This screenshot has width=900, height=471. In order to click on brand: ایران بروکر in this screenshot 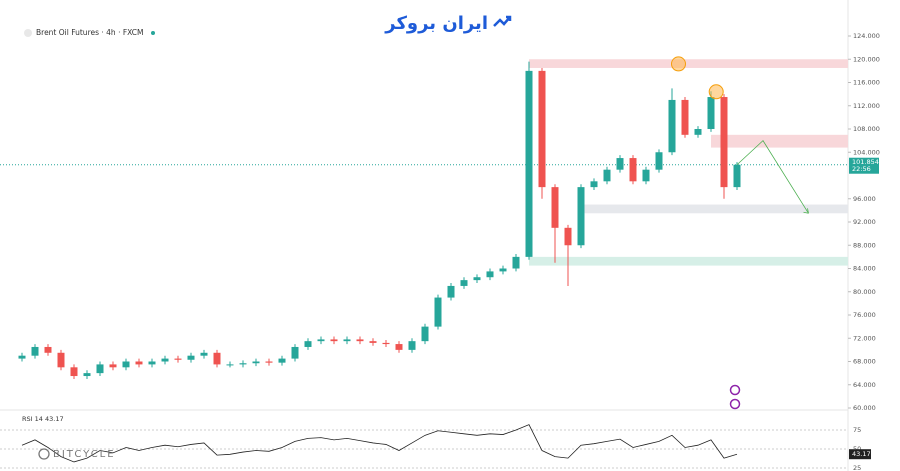, I will do `click(436, 23)`.